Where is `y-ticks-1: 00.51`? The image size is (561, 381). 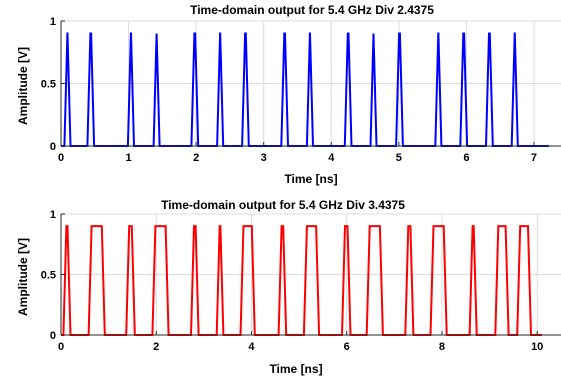 y-ticks-1: 00.51 is located at coordinates (53, 84).